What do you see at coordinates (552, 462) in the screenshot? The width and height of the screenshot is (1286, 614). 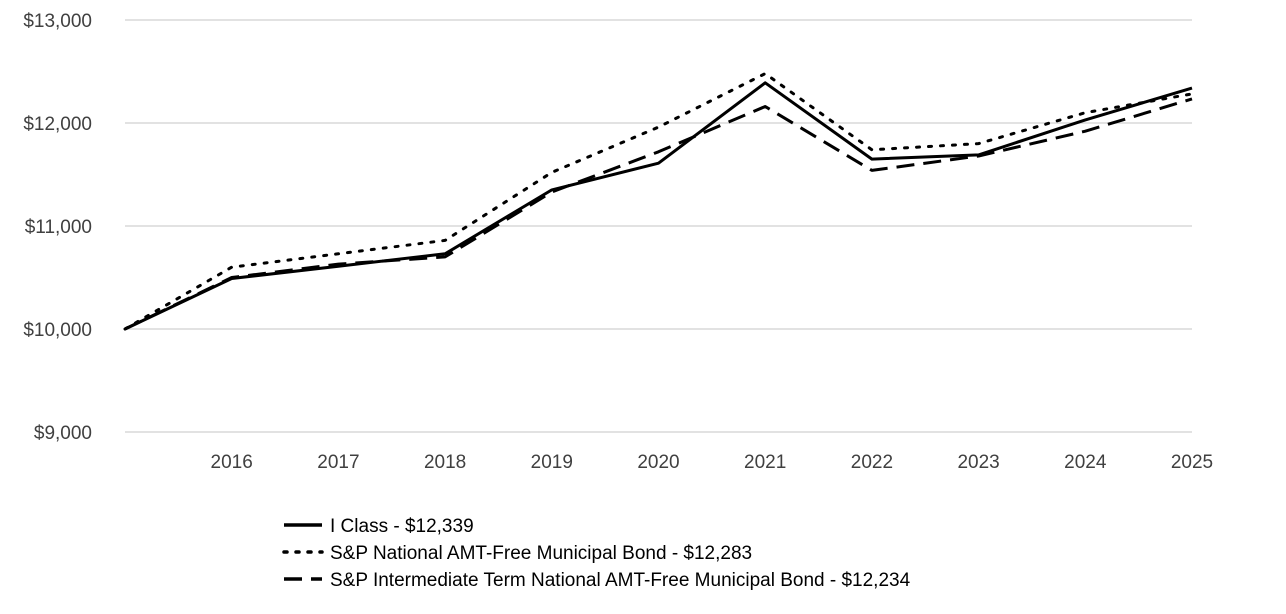 I see `x-tick-label: 2019` at bounding box center [552, 462].